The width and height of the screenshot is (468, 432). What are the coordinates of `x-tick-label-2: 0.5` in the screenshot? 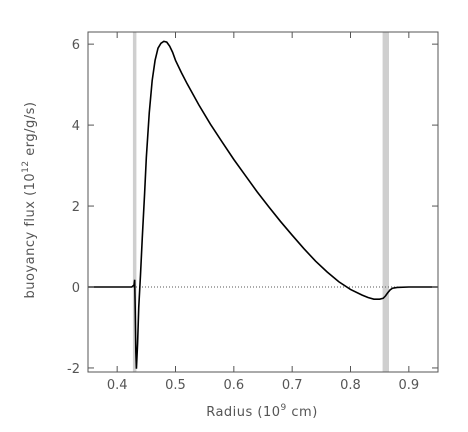 It's located at (175, 385).